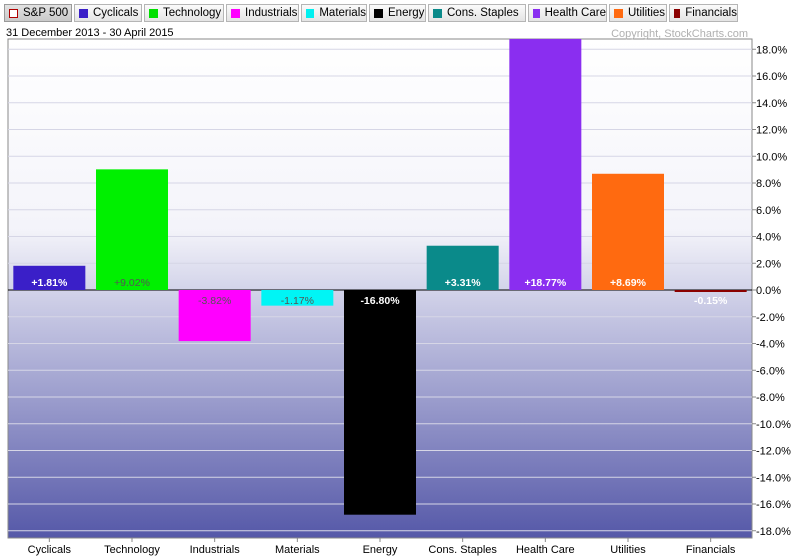 This screenshot has width=793, height=557. I want to click on legend-label: Energy, so click(406, 13).